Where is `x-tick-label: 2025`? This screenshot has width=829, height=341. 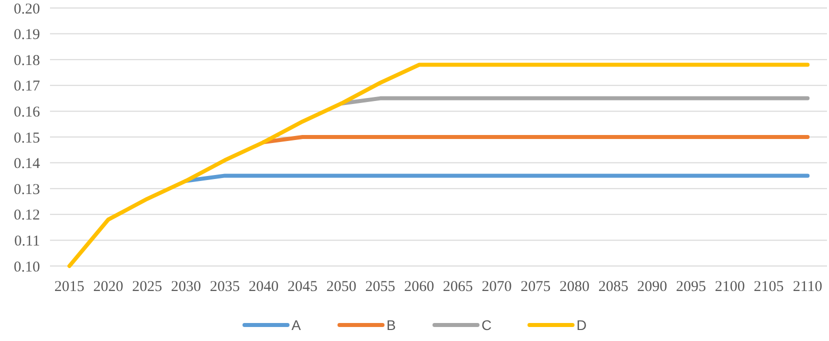
x-tick-label: 2025 is located at coordinates (147, 287).